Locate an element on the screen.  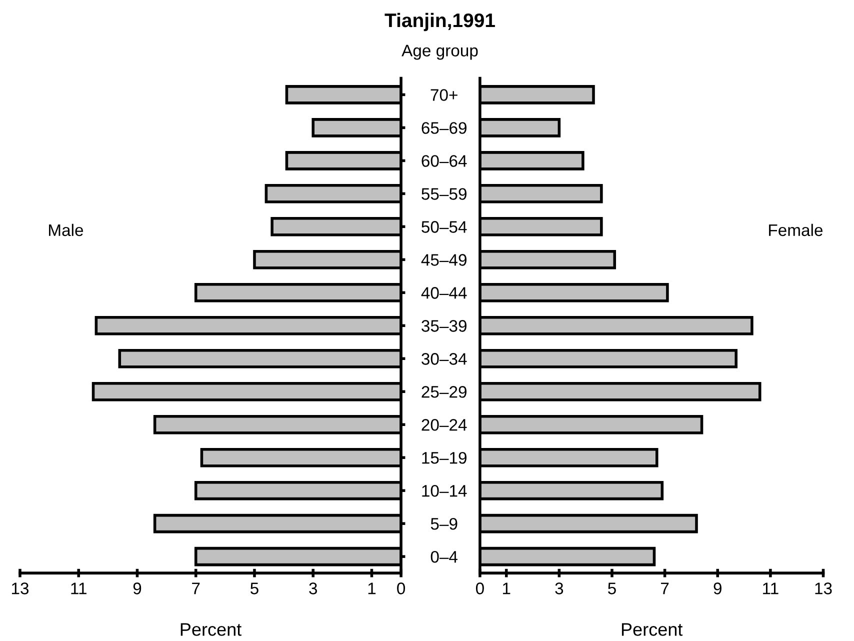
y-tick-label: 30–34 is located at coordinates (444, 359).